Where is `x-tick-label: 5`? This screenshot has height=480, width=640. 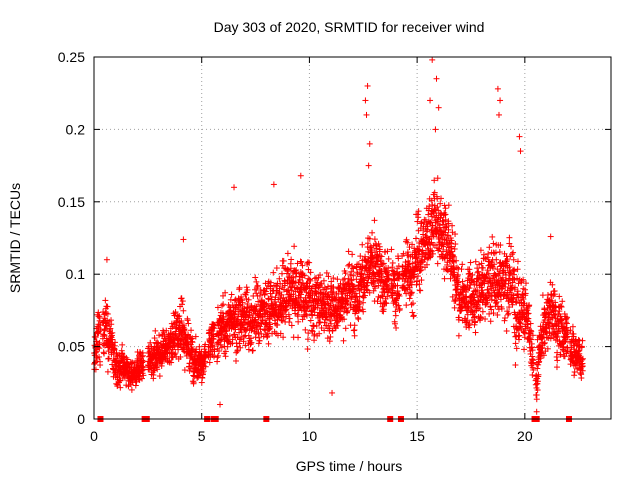
x-tick-label: 5 is located at coordinates (202, 436).